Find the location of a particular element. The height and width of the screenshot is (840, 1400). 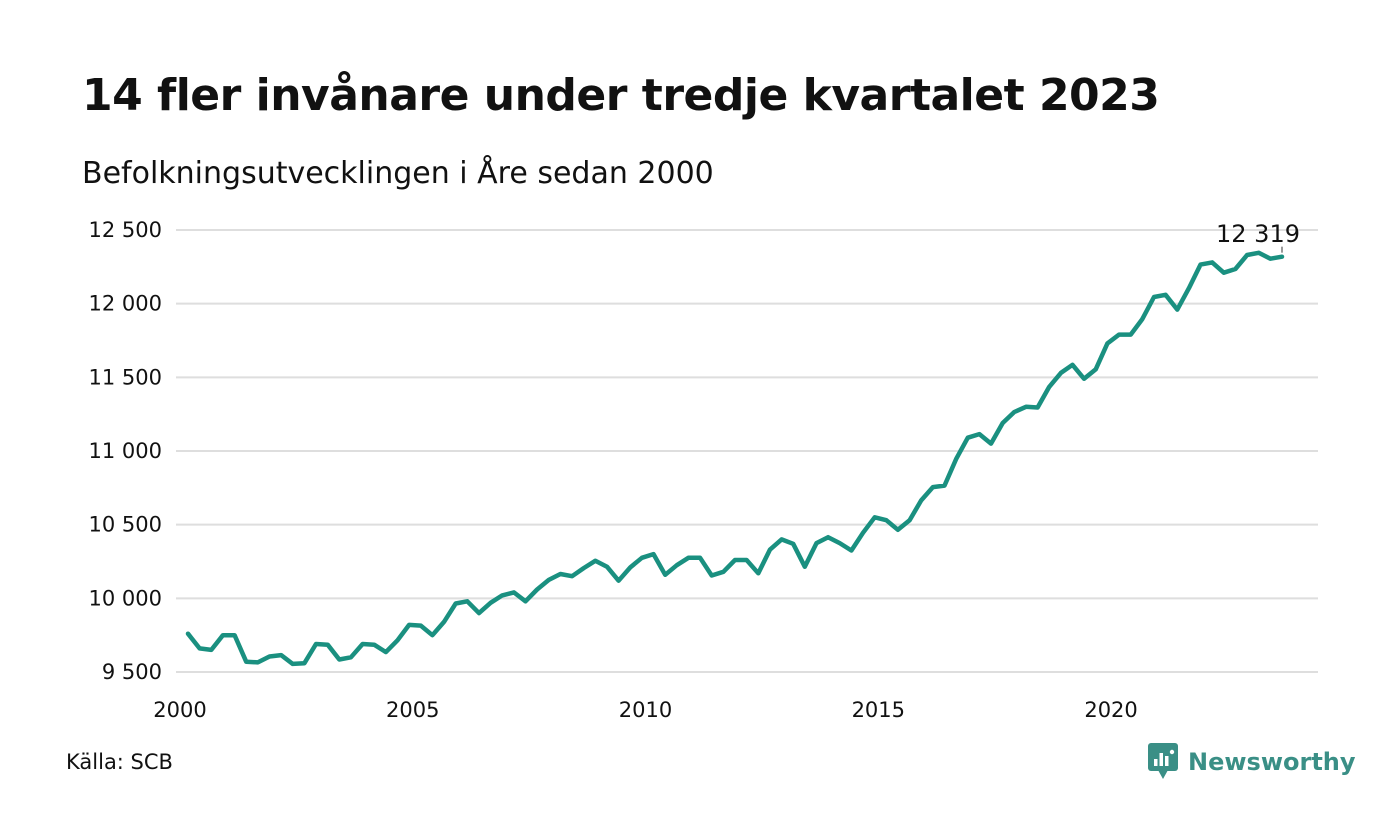

label-layer: 12 319 is located at coordinates (1258, 236).